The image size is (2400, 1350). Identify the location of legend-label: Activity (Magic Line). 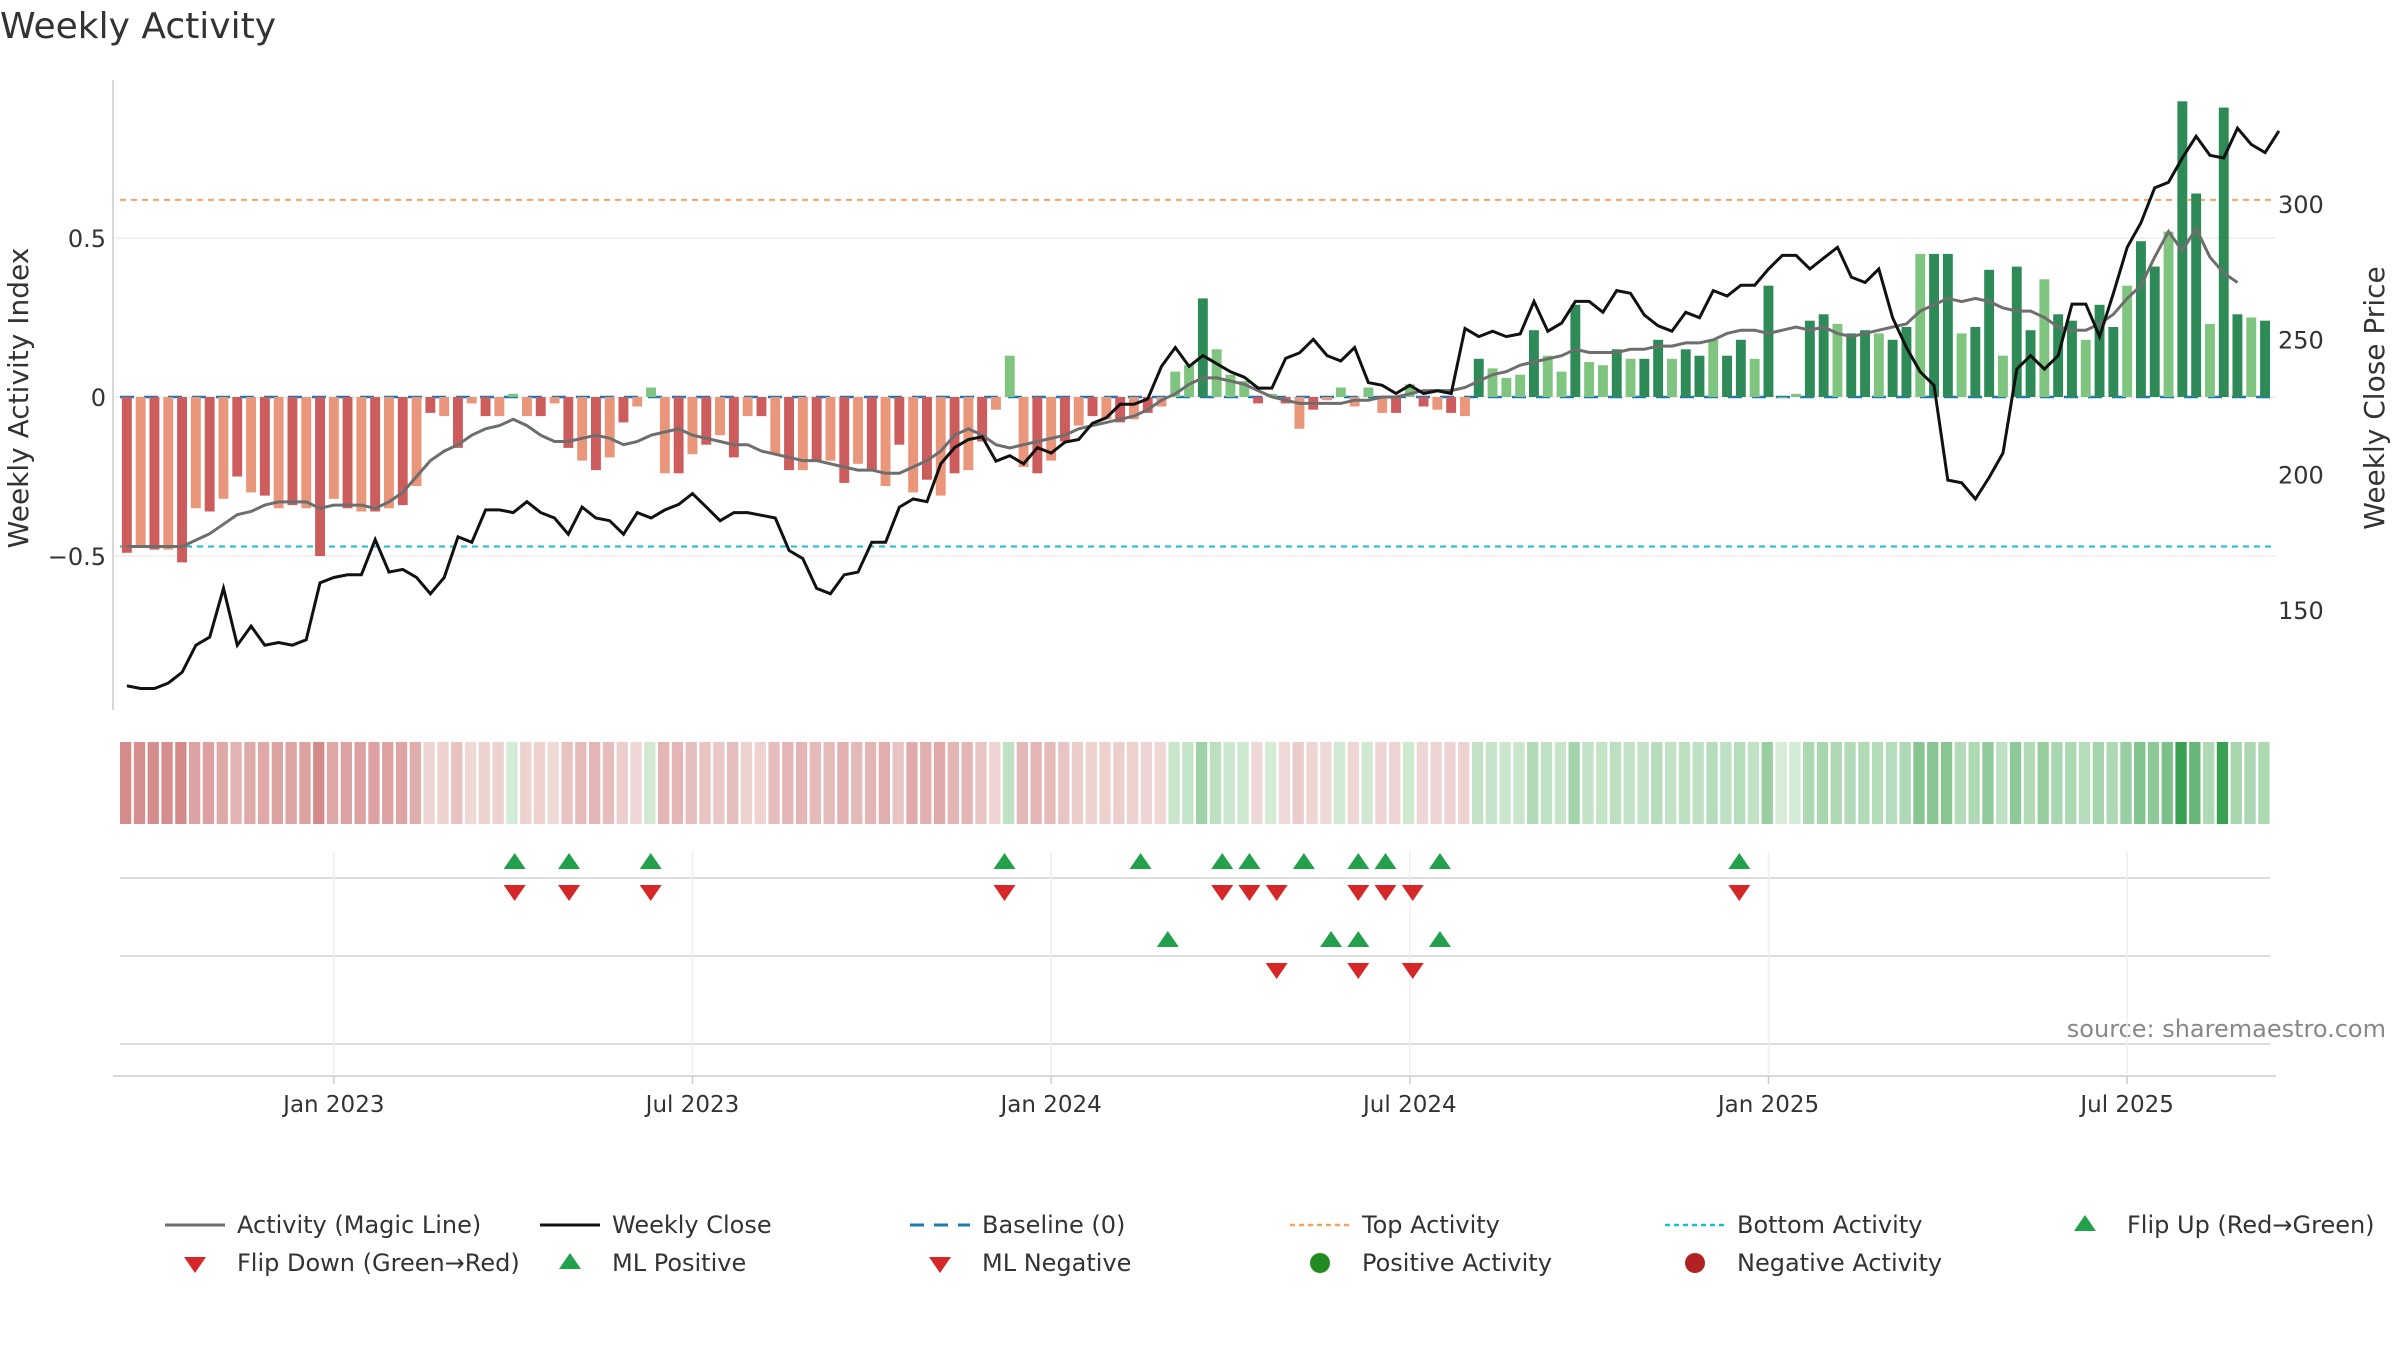
(359, 1225).